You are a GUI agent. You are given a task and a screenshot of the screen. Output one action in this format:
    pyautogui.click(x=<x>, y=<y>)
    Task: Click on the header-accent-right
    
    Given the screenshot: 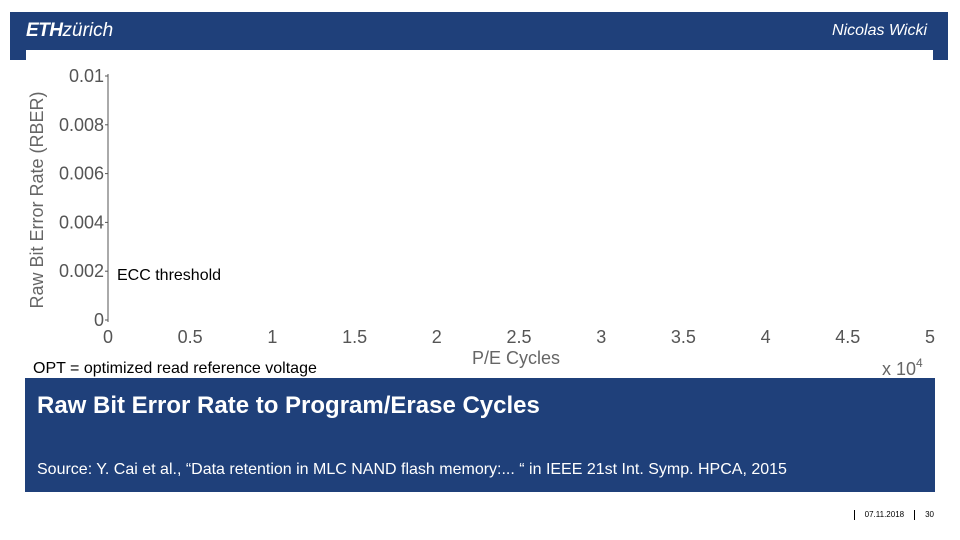 What is the action you would take?
    pyautogui.click(x=940, y=55)
    